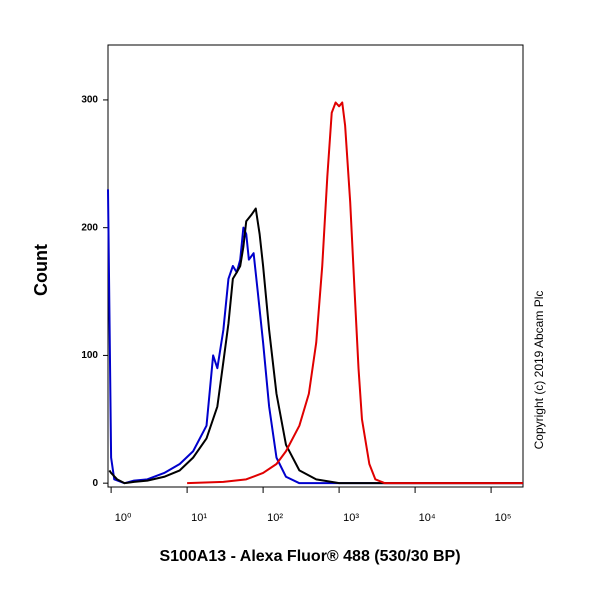 The width and height of the screenshot is (600, 600). I want to click on y-axis-title: Count, so click(41, 270).